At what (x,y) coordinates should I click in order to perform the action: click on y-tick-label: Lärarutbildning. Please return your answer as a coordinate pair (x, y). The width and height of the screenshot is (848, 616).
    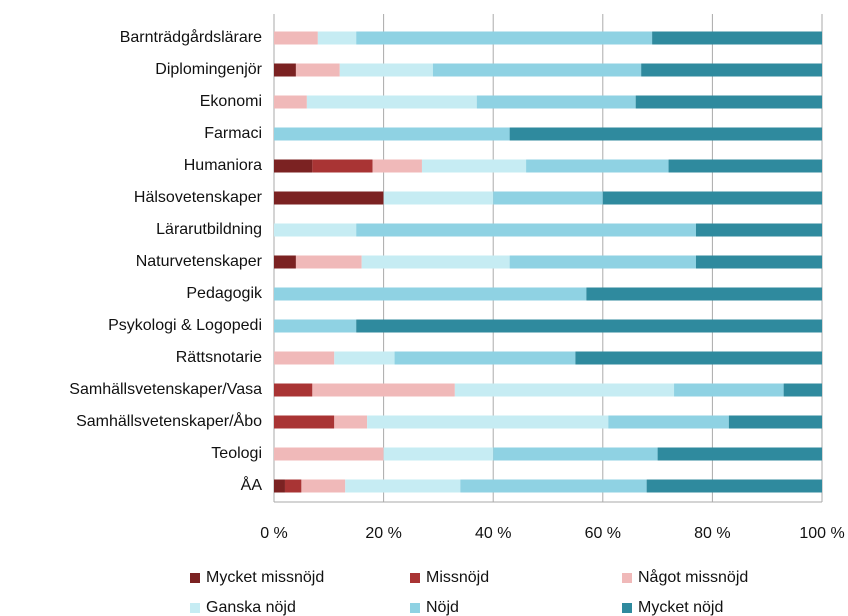
    Looking at the image, I should click on (209, 229).